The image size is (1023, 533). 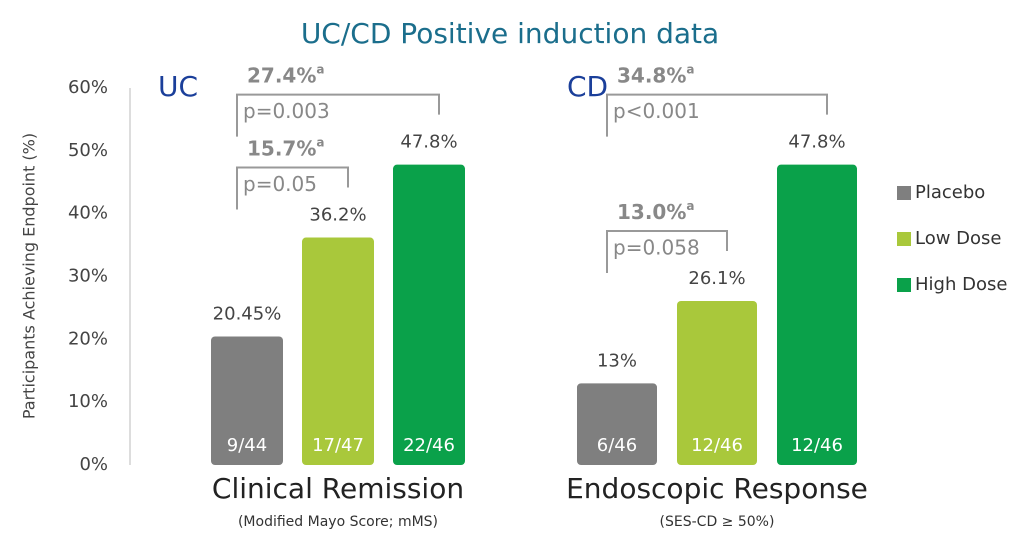 What do you see at coordinates (716, 278) in the screenshot?
I see `value-label: 26.1%` at bounding box center [716, 278].